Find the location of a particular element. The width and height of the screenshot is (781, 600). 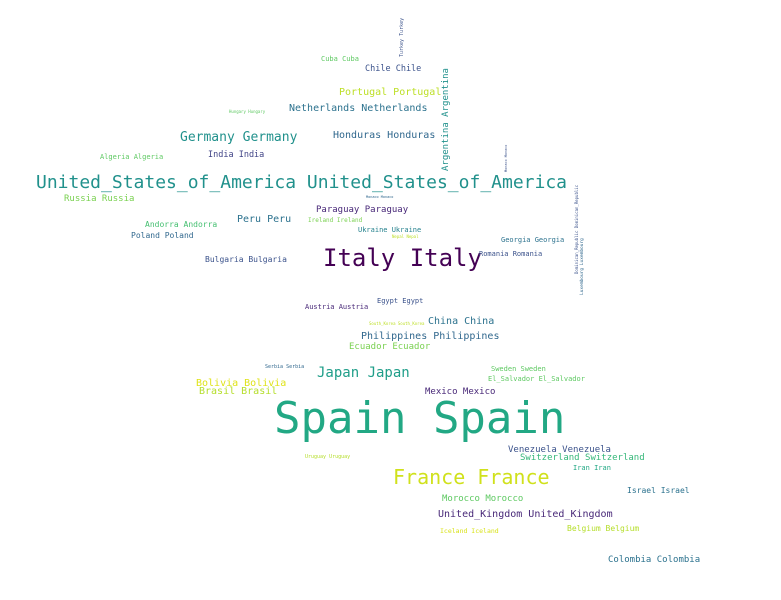

word-china: China China is located at coordinates (461, 321).